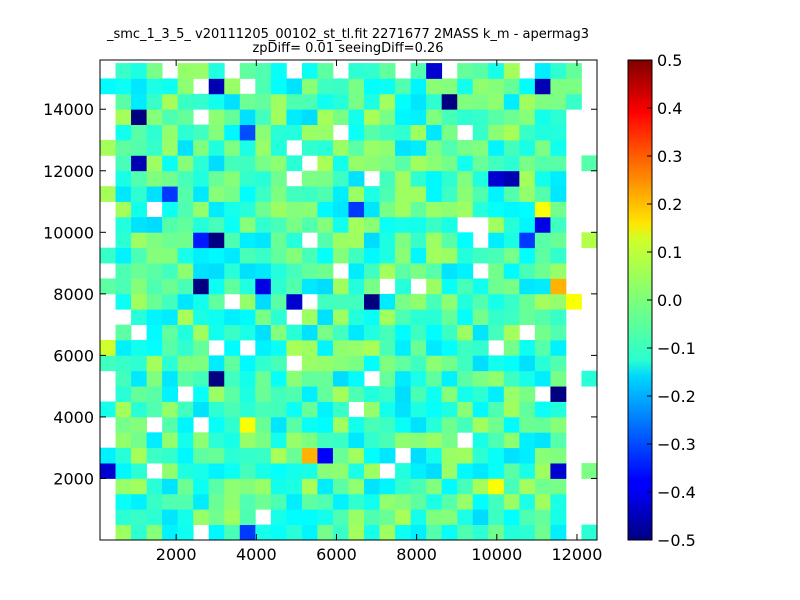 Image resolution: width=800 pixels, height=600 pixels. Describe the element at coordinates (669, 300) in the screenshot. I see `colorbar-tick-label: 0.0` at that location.